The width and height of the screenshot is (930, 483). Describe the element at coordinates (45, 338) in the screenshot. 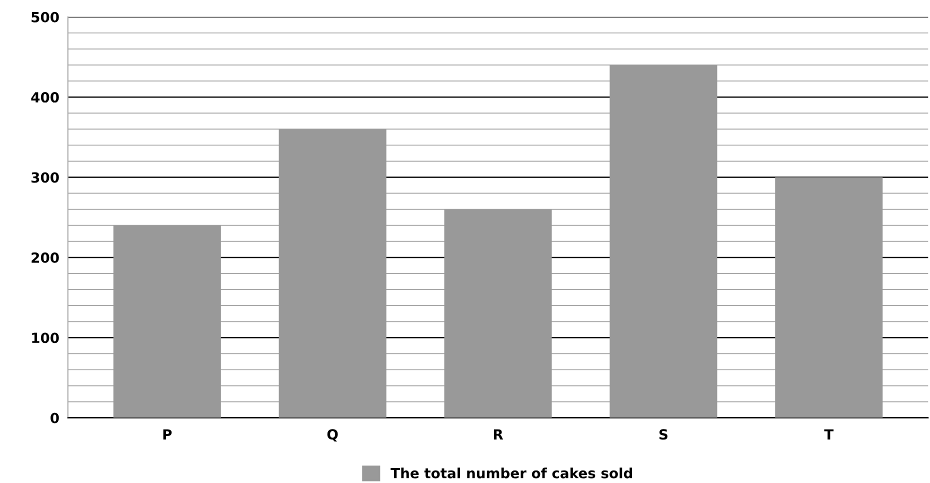

I see `y-tick-label: 100` at that location.